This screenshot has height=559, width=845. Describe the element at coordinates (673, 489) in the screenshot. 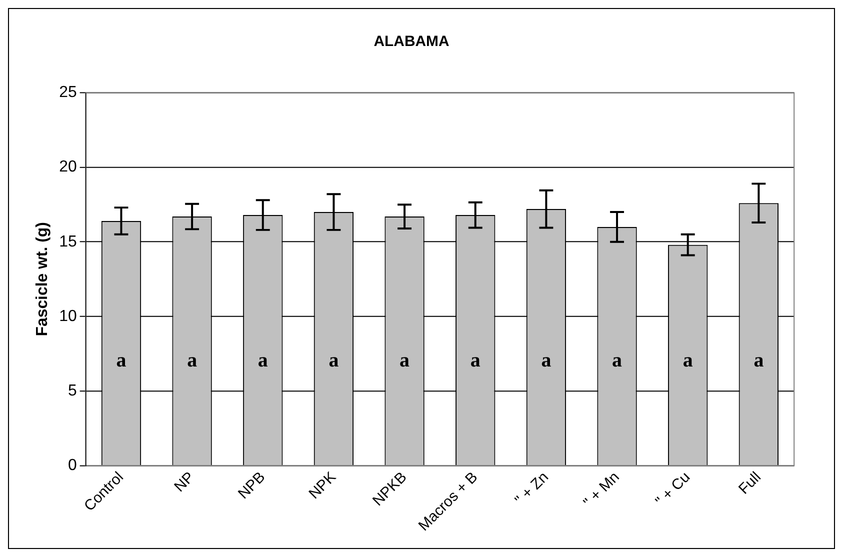

I see `x-tick-label: " + Cu` at that location.